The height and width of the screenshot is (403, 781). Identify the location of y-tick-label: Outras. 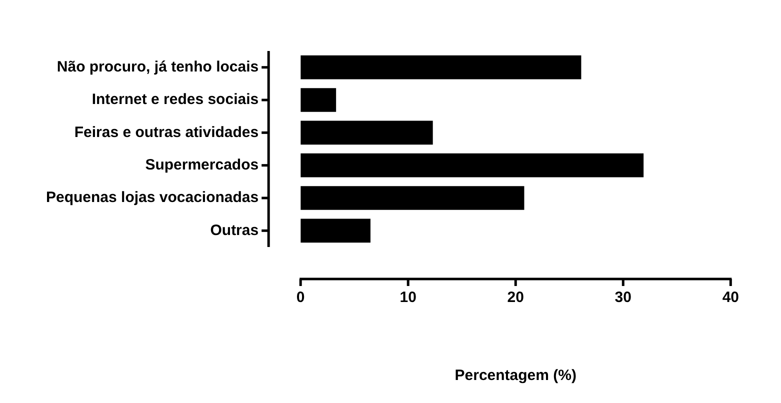
(234, 230).